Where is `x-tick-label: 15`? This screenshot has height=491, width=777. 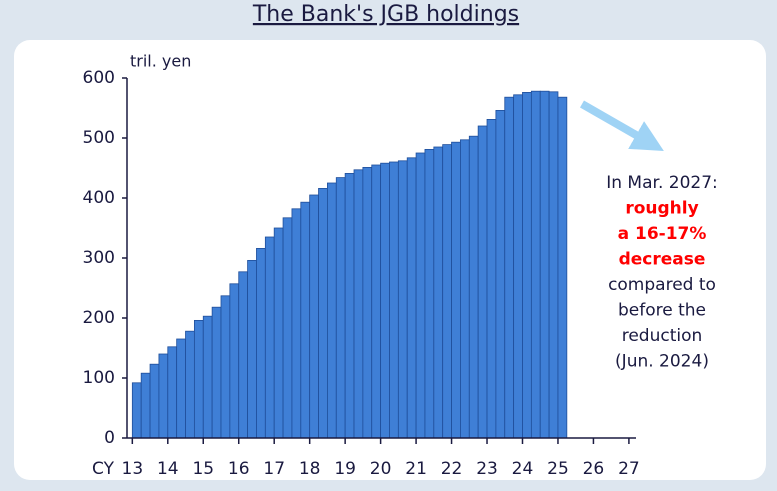 x-tick-label: 15 is located at coordinates (203, 469).